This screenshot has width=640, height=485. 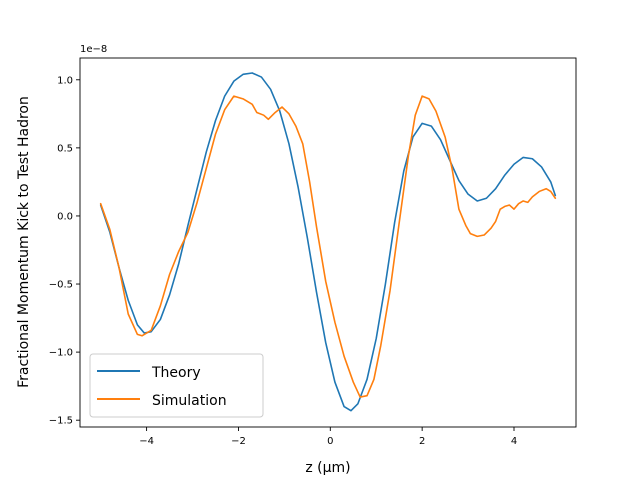 I want to click on y-tick-label: 0.5, so click(x=65, y=148).